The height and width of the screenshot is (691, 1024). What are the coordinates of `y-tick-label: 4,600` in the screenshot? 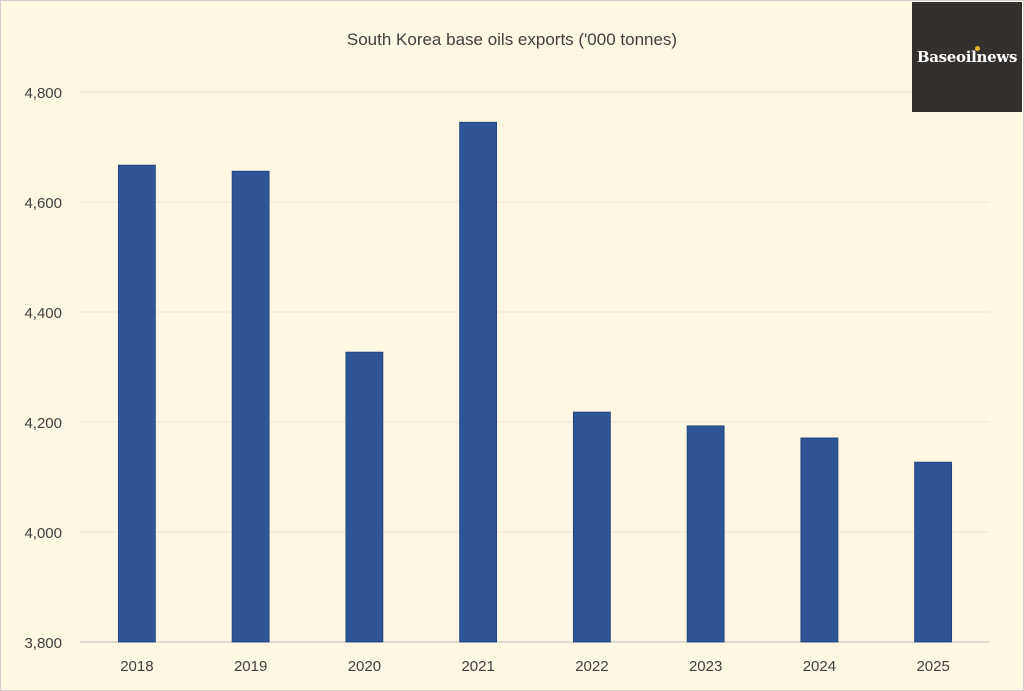 It's located at (43, 203).